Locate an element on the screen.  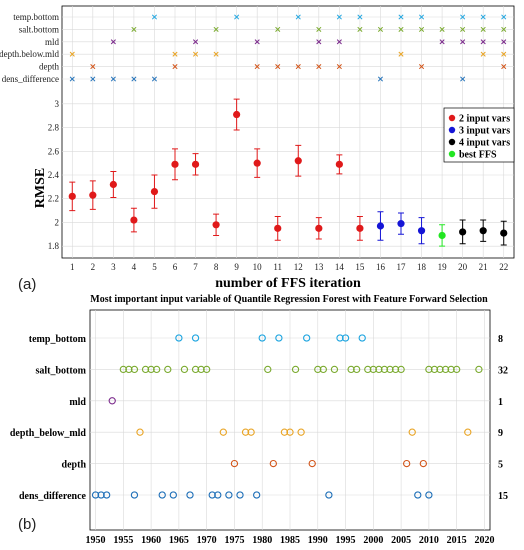
panel-b-x-tick-label: 2000 is located at coordinates (373, 540).